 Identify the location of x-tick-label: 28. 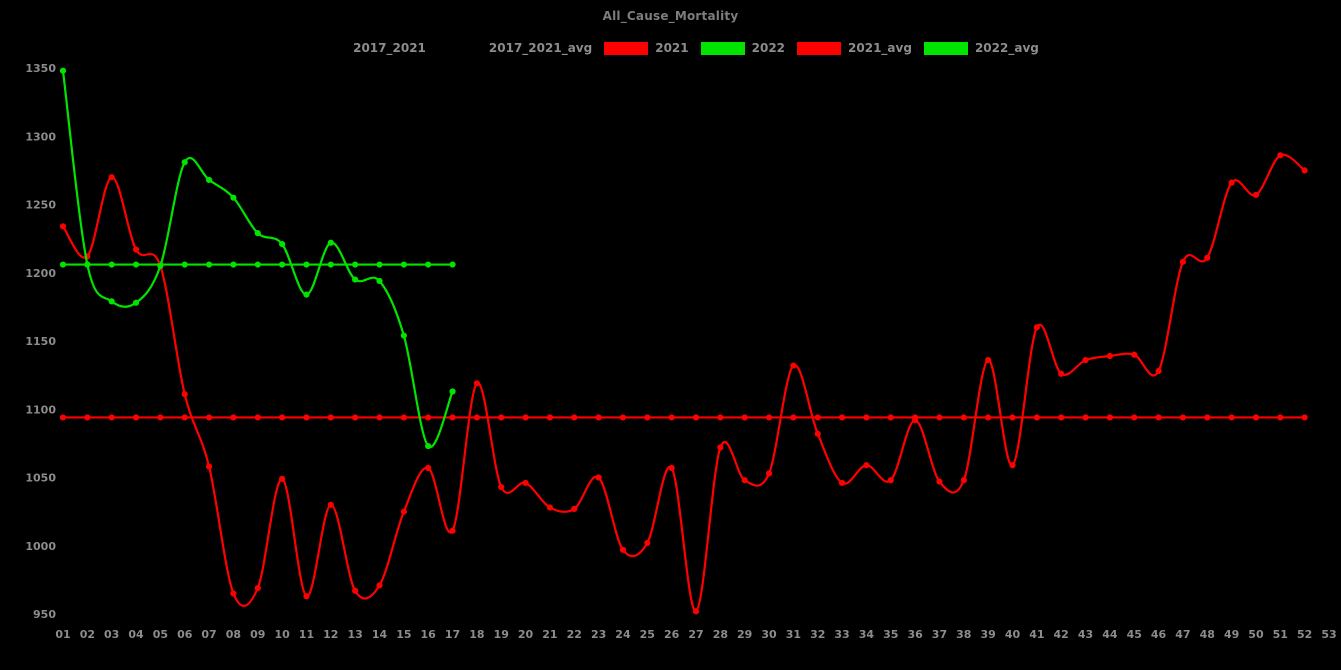
(720, 634).